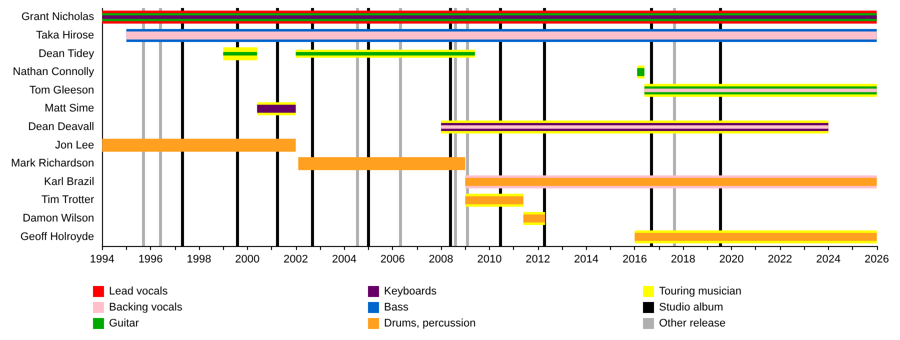 This screenshot has width=900, height=340. I want to click on x-tick-label: 2000, so click(247, 260).